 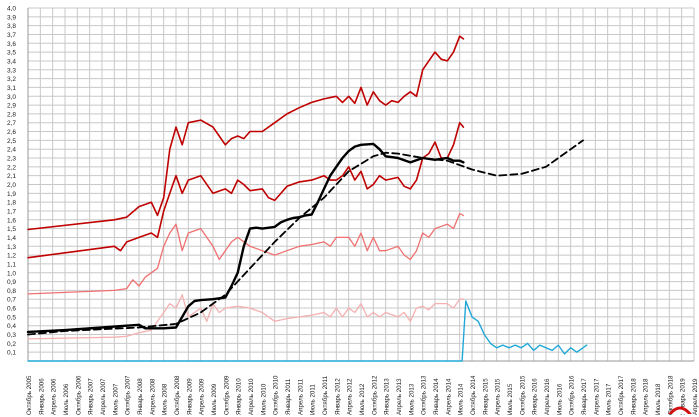 What do you see at coordinates (399, 396) in the screenshot?
I see `x-tick-label: Апрель 2013` at bounding box center [399, 396].